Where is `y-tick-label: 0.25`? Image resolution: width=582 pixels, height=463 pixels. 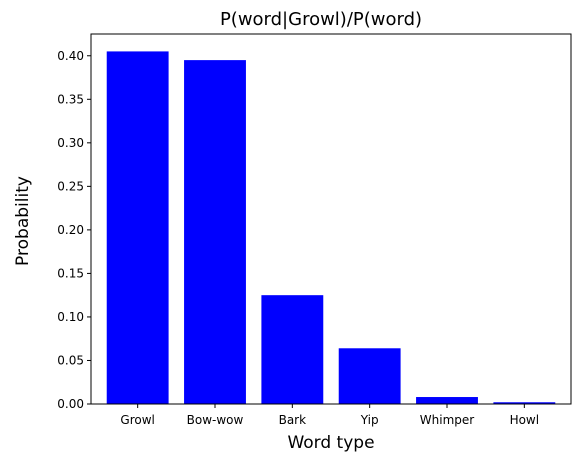 y-tick-label: 0.25 is located at coordinates (70, 186).